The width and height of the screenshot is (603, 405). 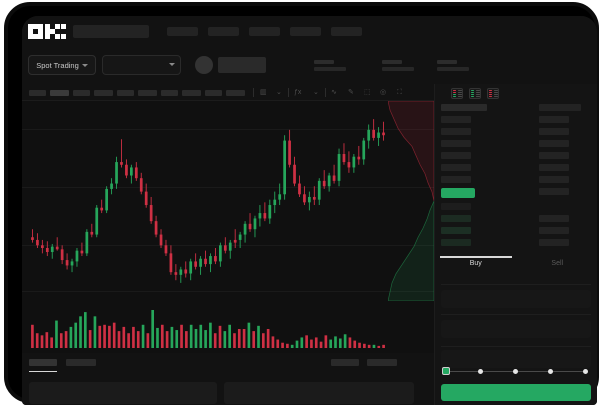 What do you see at coordinates (516, 174) in the screenshot?
I see `orderbook-rows` at bounding box center [516, 174].